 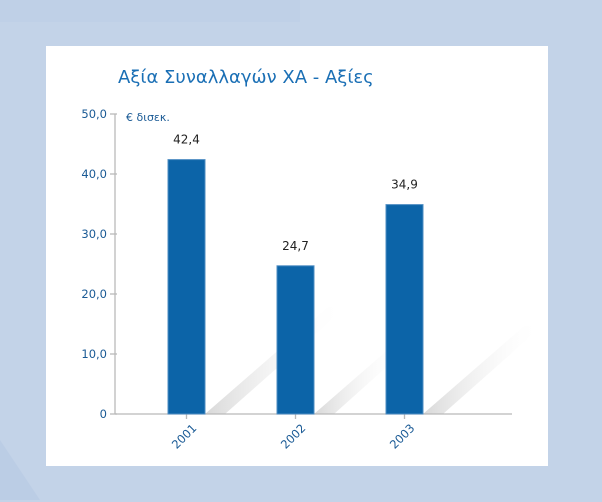 I want to click on y-tick-label: 10,0, so click(x=94, y=354).